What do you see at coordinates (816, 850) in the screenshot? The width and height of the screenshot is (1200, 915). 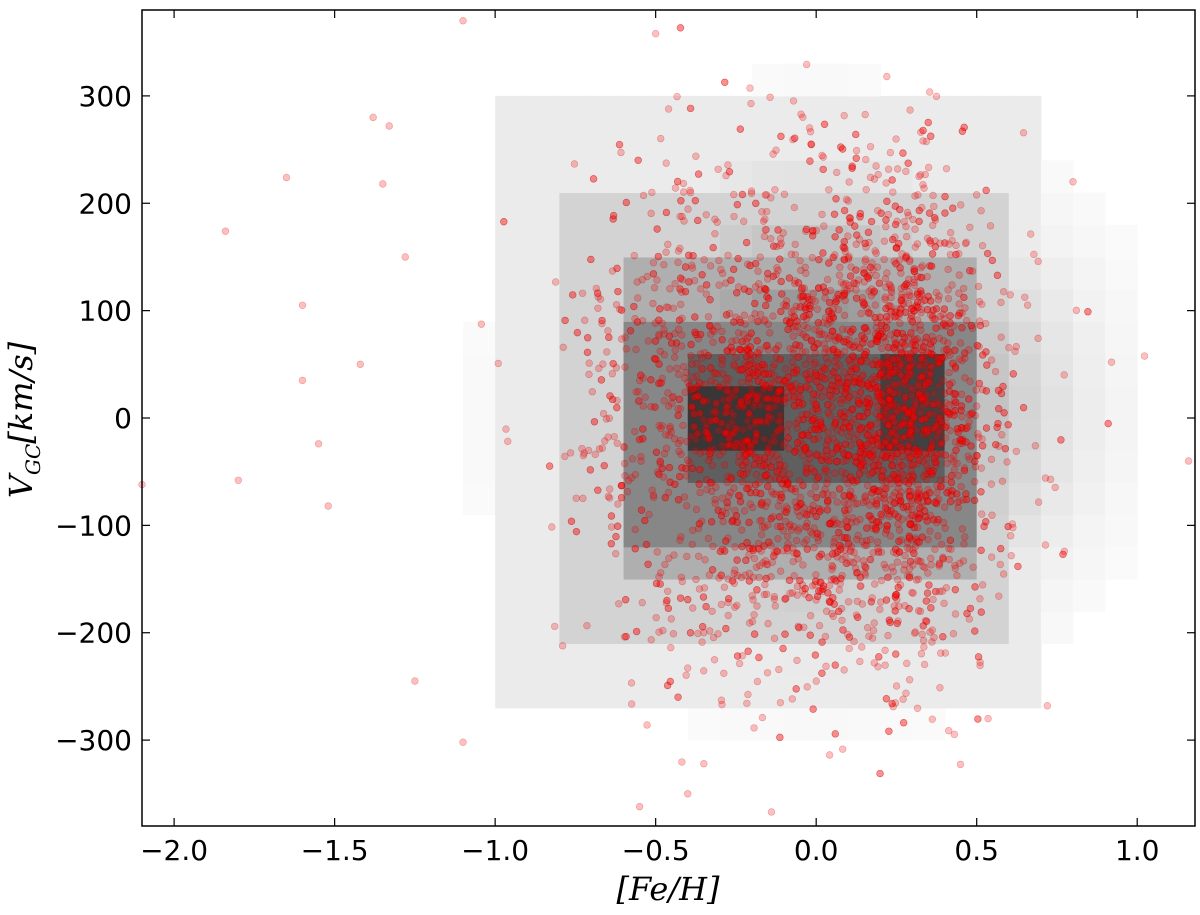 I see `x-tick-label: 0.0` at bounding box center [816, 850].